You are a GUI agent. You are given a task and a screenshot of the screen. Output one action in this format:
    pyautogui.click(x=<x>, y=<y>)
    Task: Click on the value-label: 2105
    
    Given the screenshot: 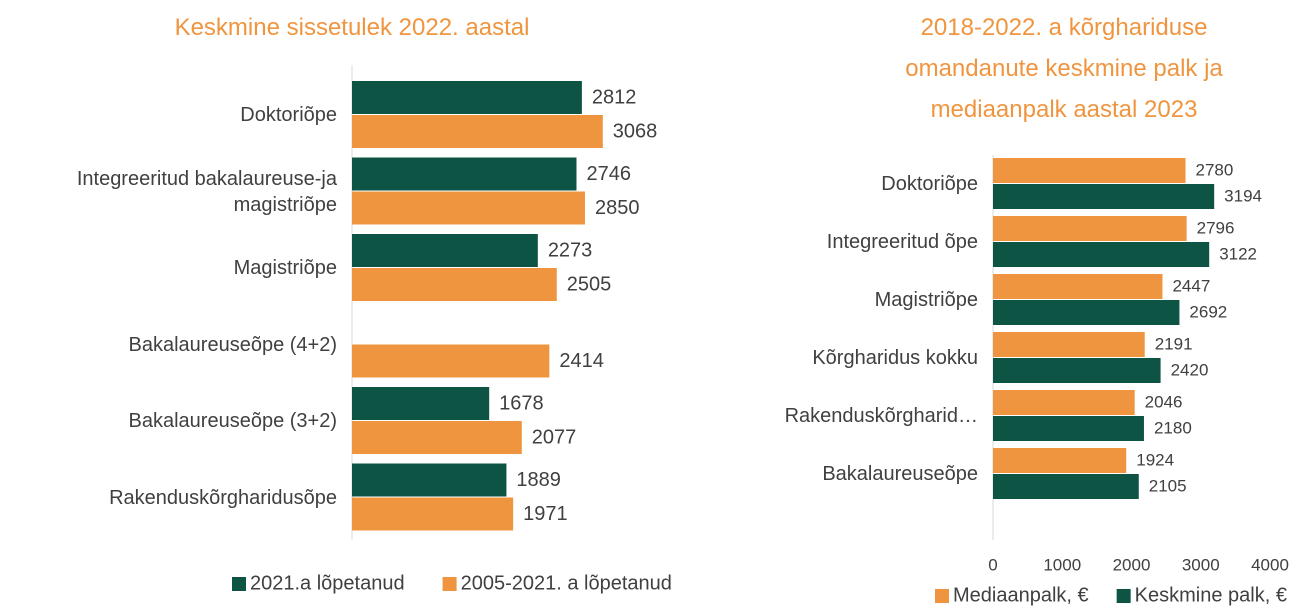 What is the action you would take?
    pyautogui.click(x=1168, y=485)
    